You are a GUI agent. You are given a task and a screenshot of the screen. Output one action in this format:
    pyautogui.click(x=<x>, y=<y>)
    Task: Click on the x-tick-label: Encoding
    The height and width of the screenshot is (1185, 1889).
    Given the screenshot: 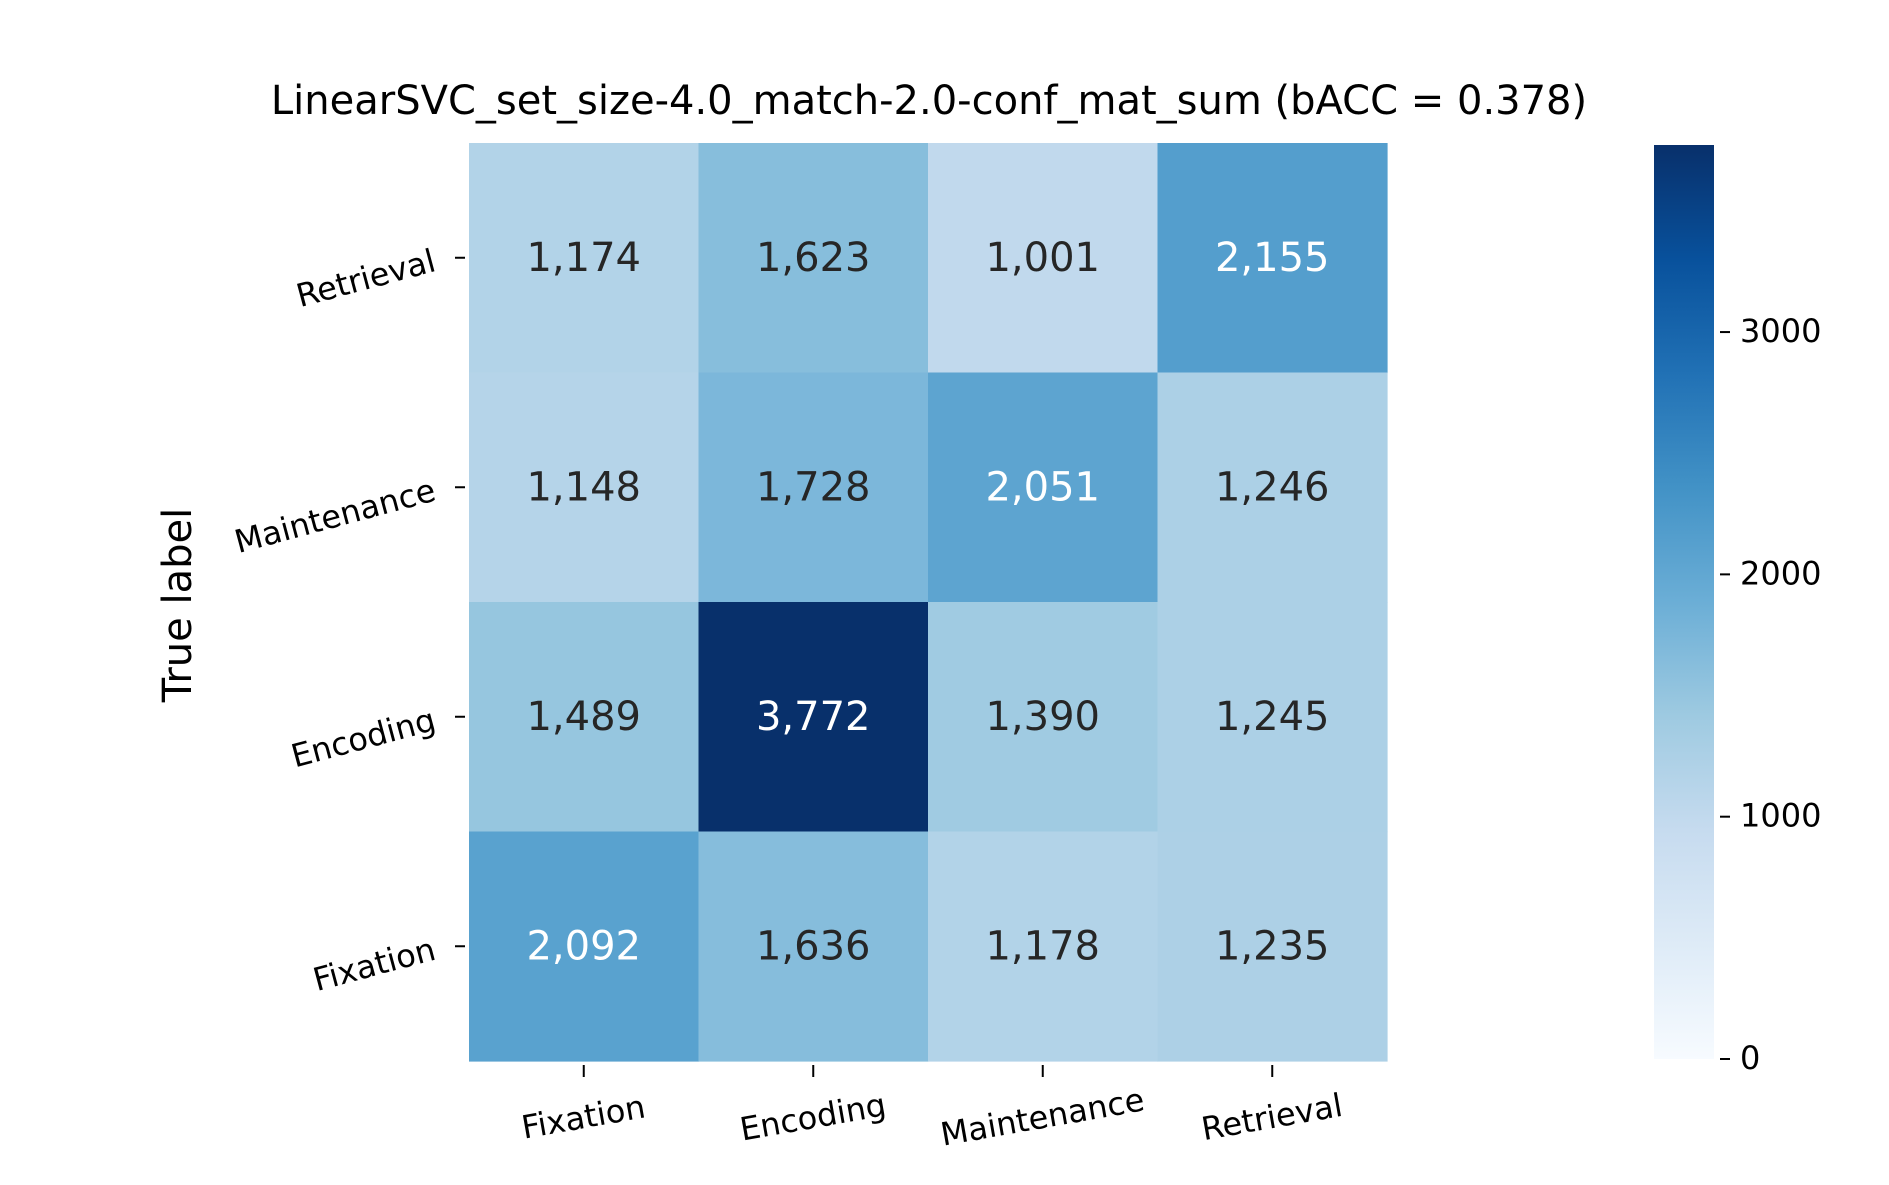 What is the action you would take?
    pyautogui.click(x=813, y=1117)
    